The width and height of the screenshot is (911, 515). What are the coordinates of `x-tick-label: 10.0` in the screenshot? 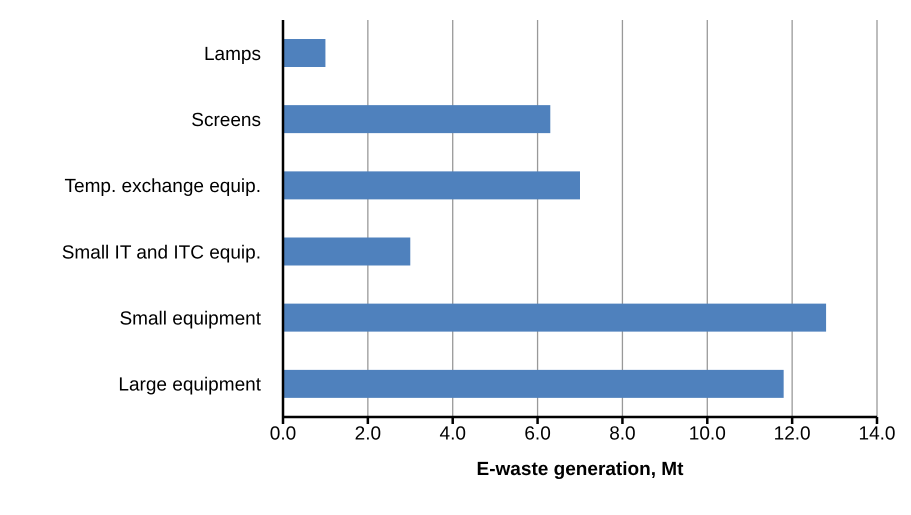 It's located at (707, 433).